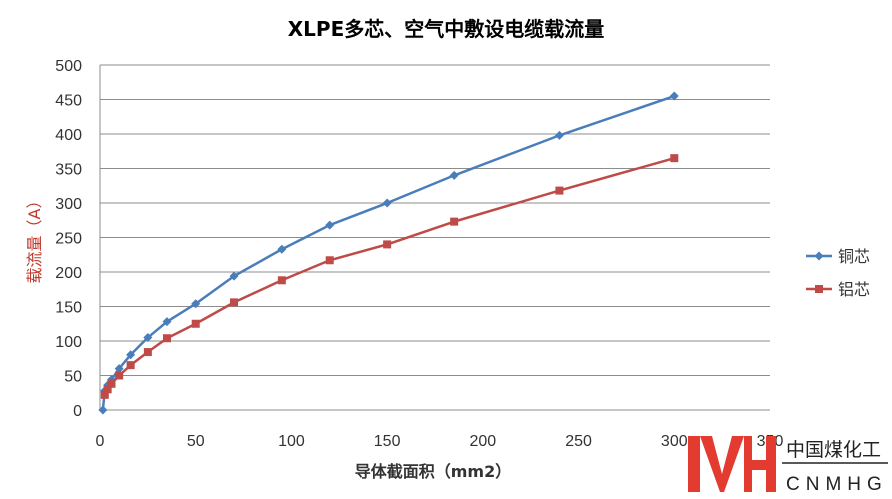  What do you see at coordinates (196, 441) in the screenshot?
I see `x-tick-label: 50` at bounding box center [196, 441].